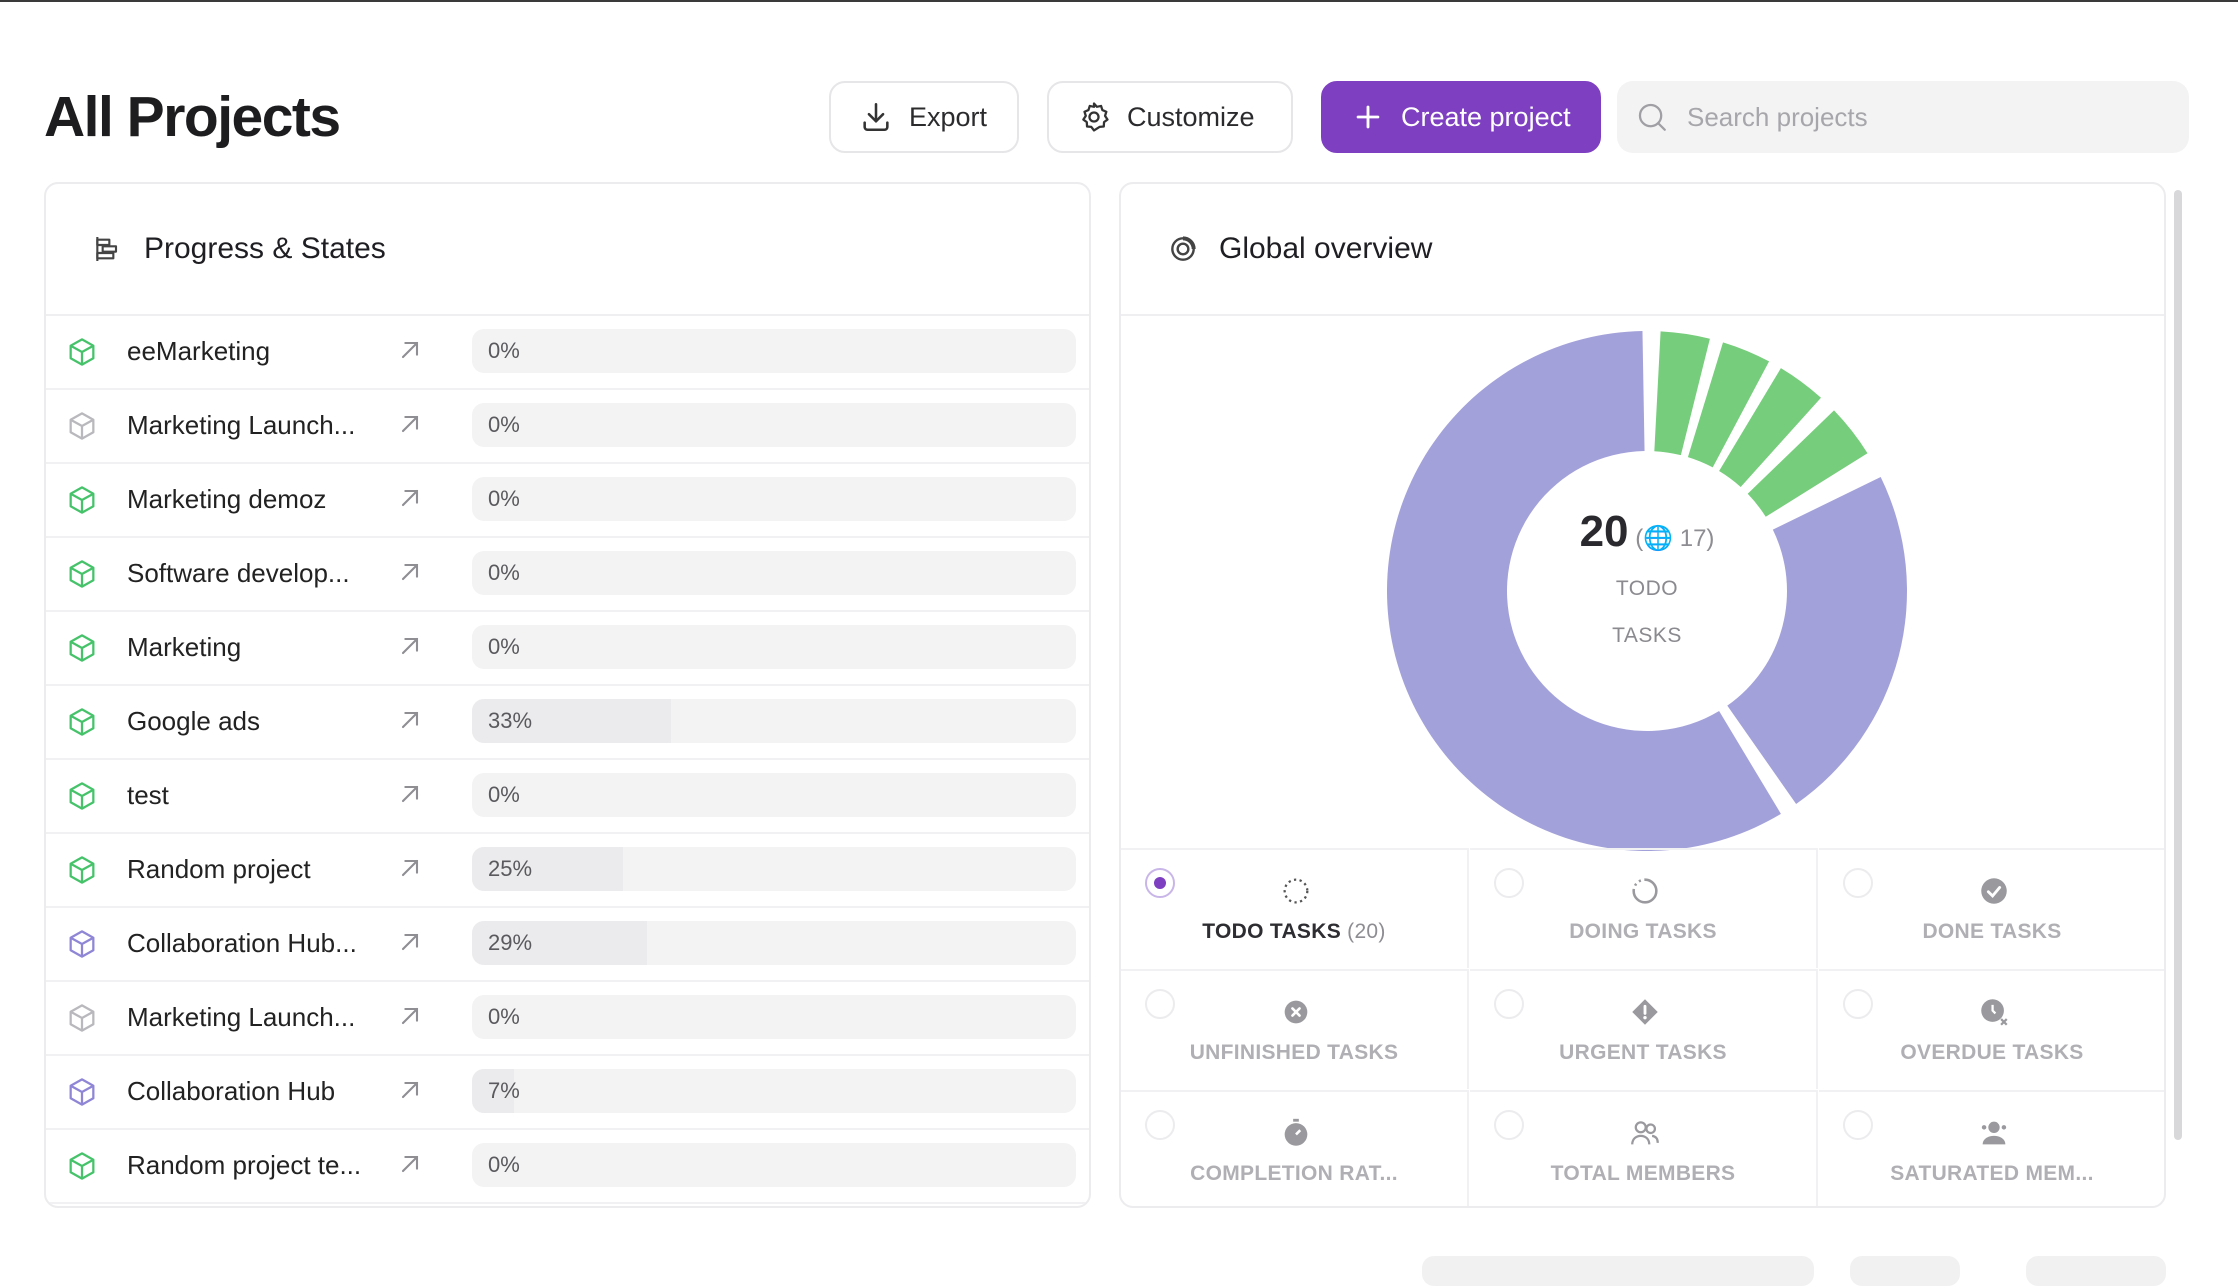 The height and width of the screenshot is (1286, 2238). I want to click on project-row: Random project 25%, so click(567, 871).